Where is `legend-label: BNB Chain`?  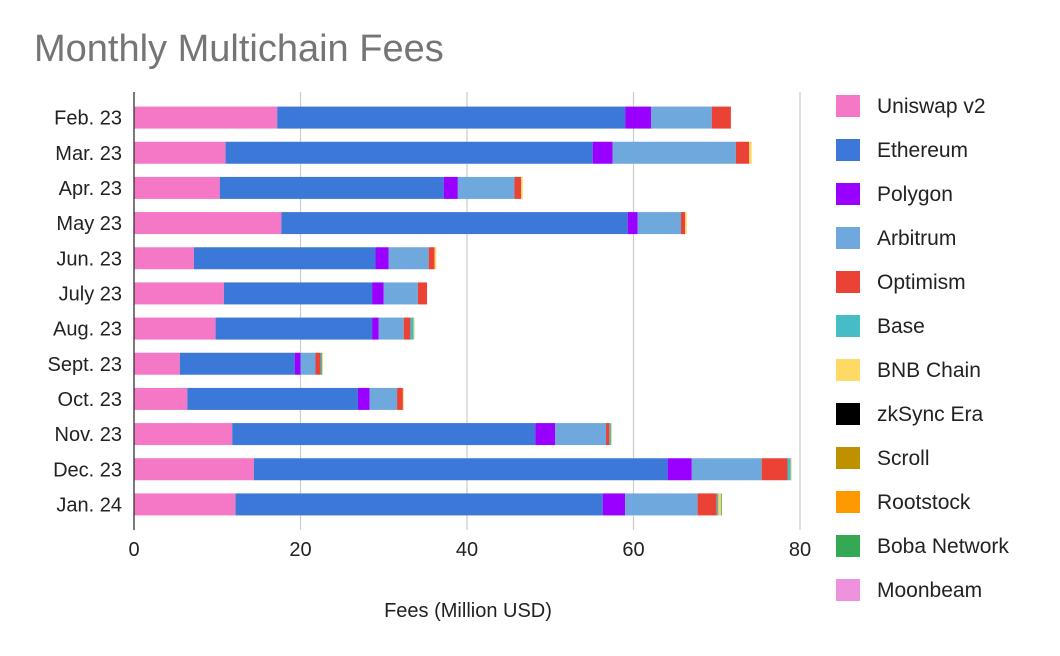 legend-label: BNB Chain is located at coordinates (929, 370).